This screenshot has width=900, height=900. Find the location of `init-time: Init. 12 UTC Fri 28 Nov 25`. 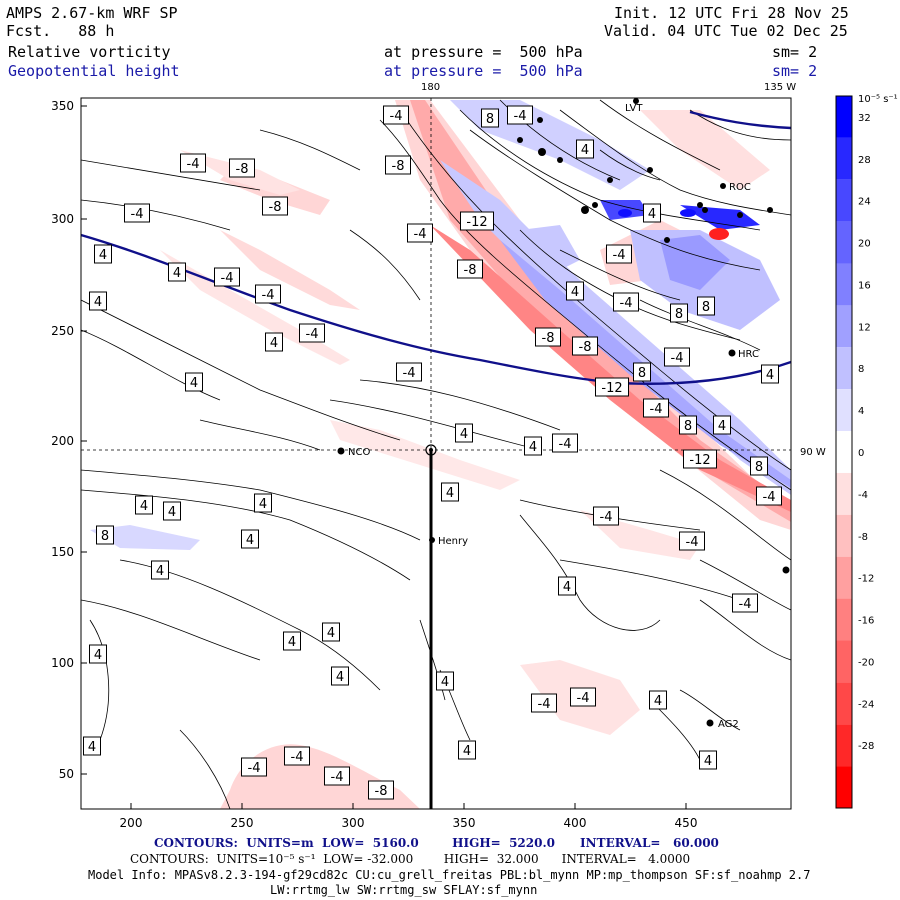

init-time: Init. 12 UTC Fri 28 Nov 25 is located at coordinates (731, 13).